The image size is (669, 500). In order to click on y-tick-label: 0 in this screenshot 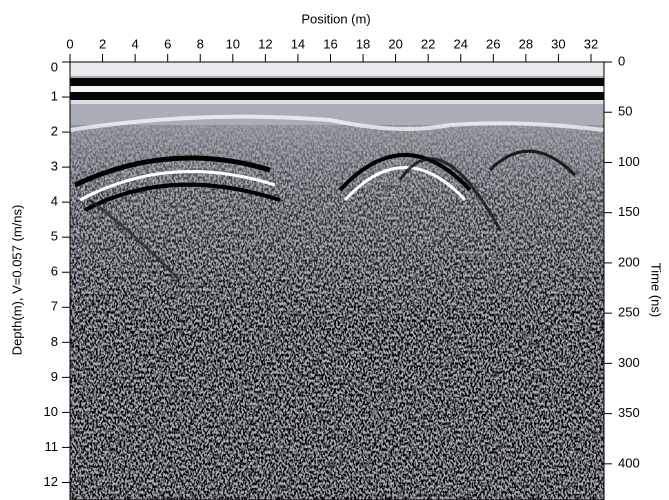, I will do `click(54, 66)`.